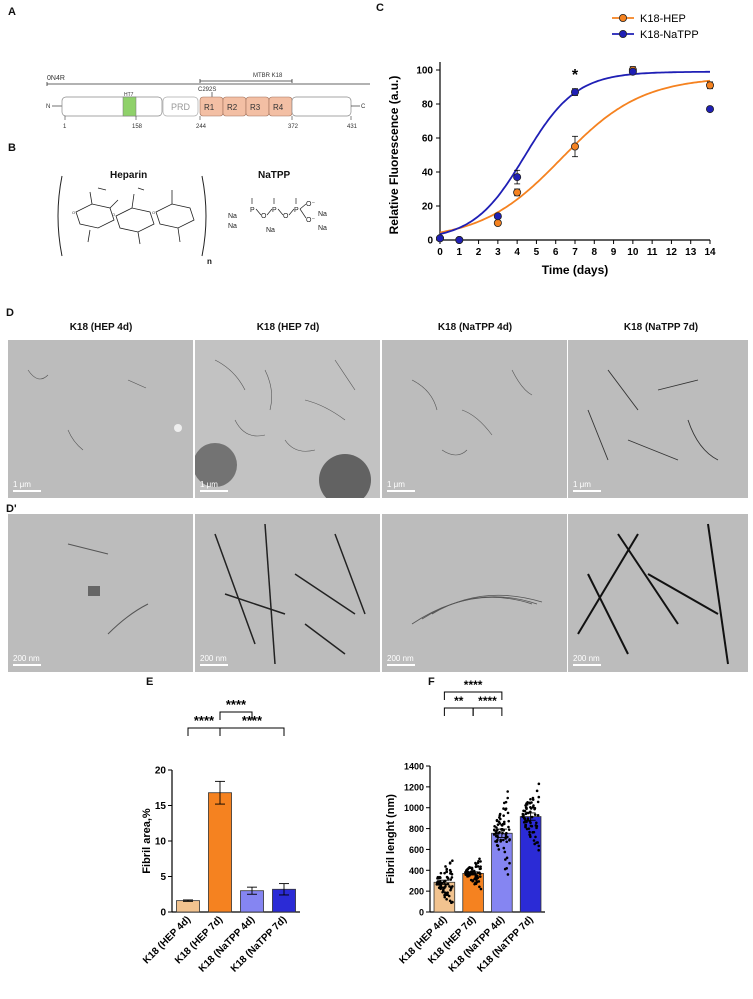 The width and height of the screenshot is (753, 999). What do you see at coordinates (322, 228) in the screenshot?
I see `natpp-na-5: Na` at bounding box center [322, 228].